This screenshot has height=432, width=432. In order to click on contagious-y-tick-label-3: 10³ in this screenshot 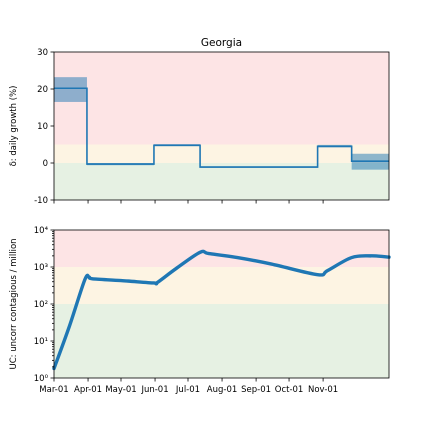, I will do `click(41, 268)`.